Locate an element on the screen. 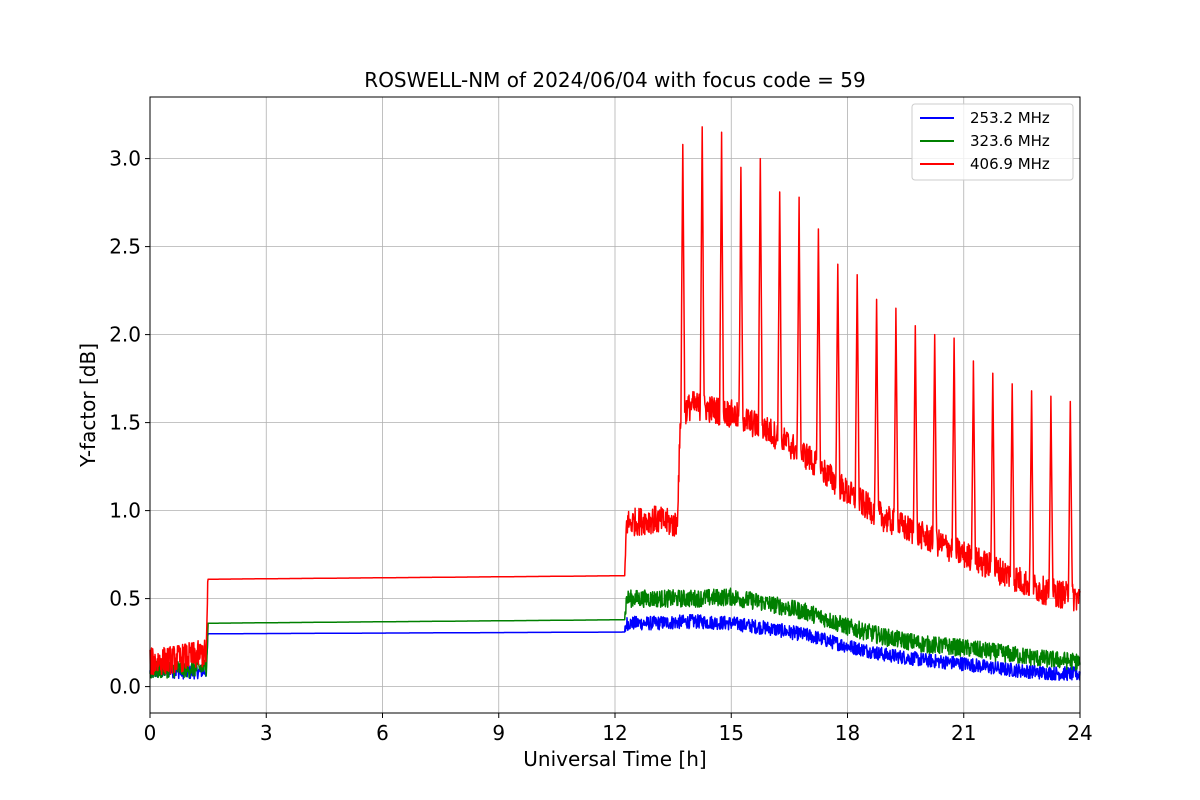 This screenshot has width=1200, height=800. y-tick-label: 0.5 is located at coordinates (125, 599).